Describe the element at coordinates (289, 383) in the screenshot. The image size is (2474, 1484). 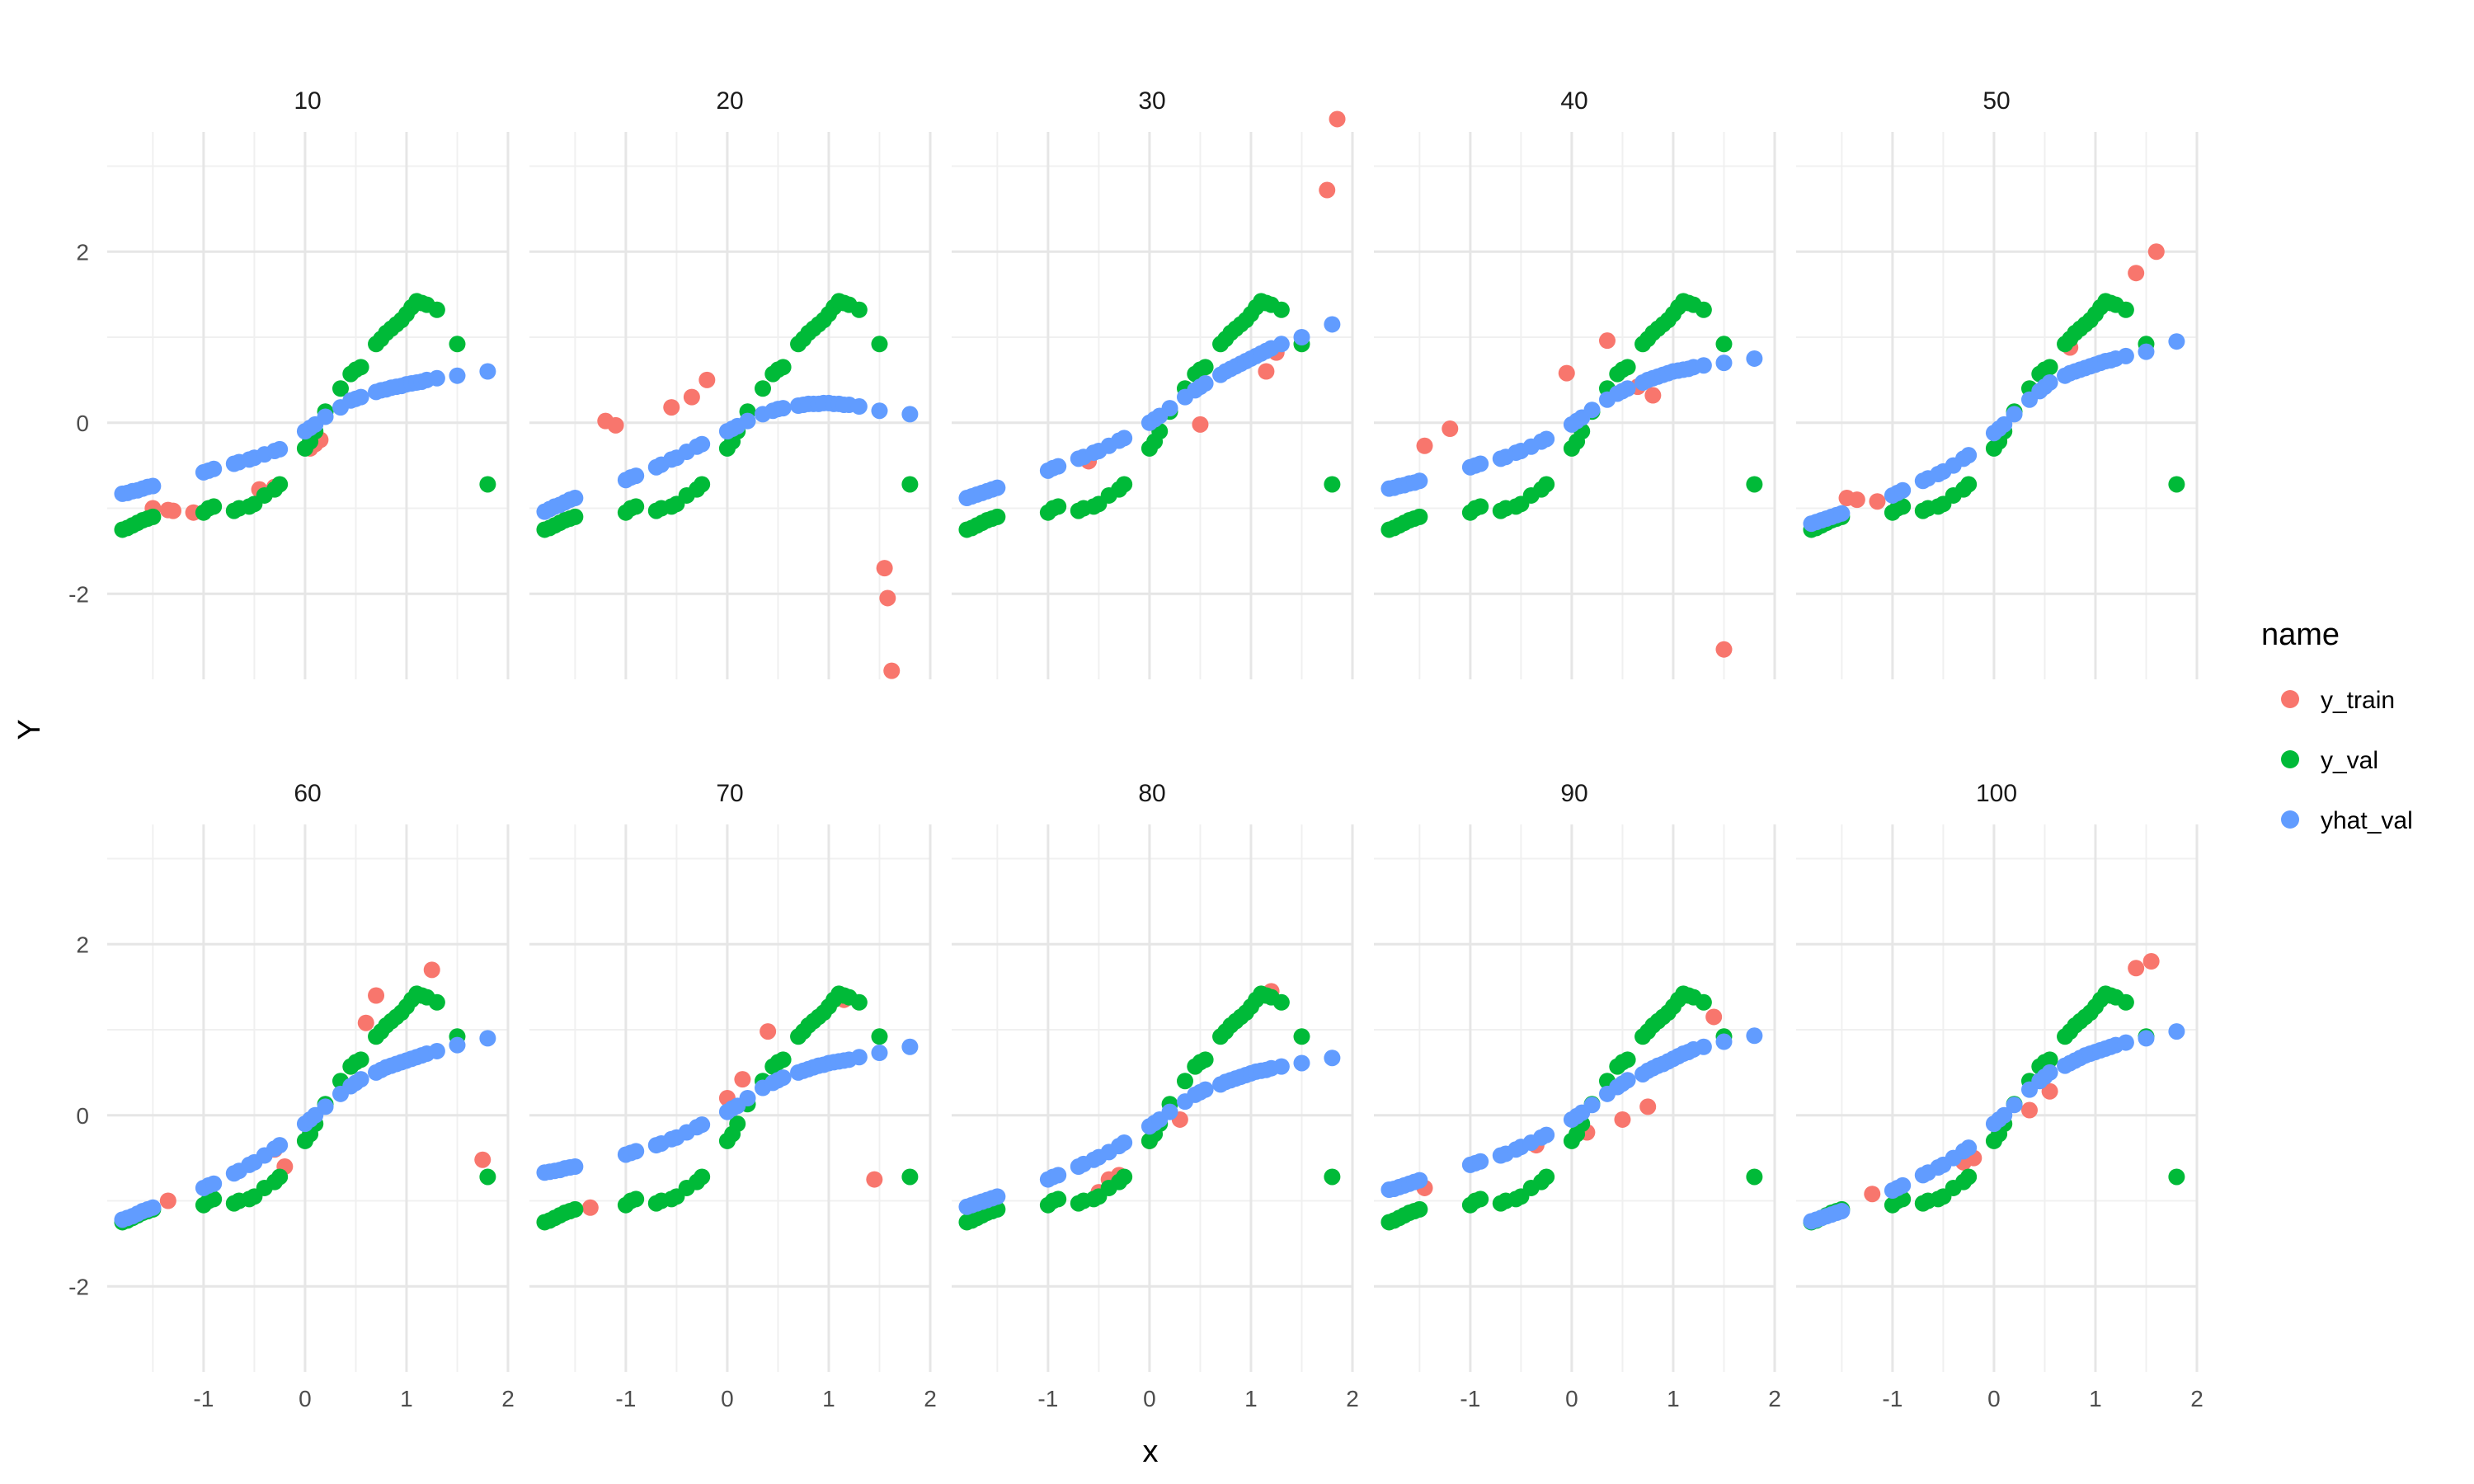
I see `facet-panel-10: 10 -2 0 2` at that location.